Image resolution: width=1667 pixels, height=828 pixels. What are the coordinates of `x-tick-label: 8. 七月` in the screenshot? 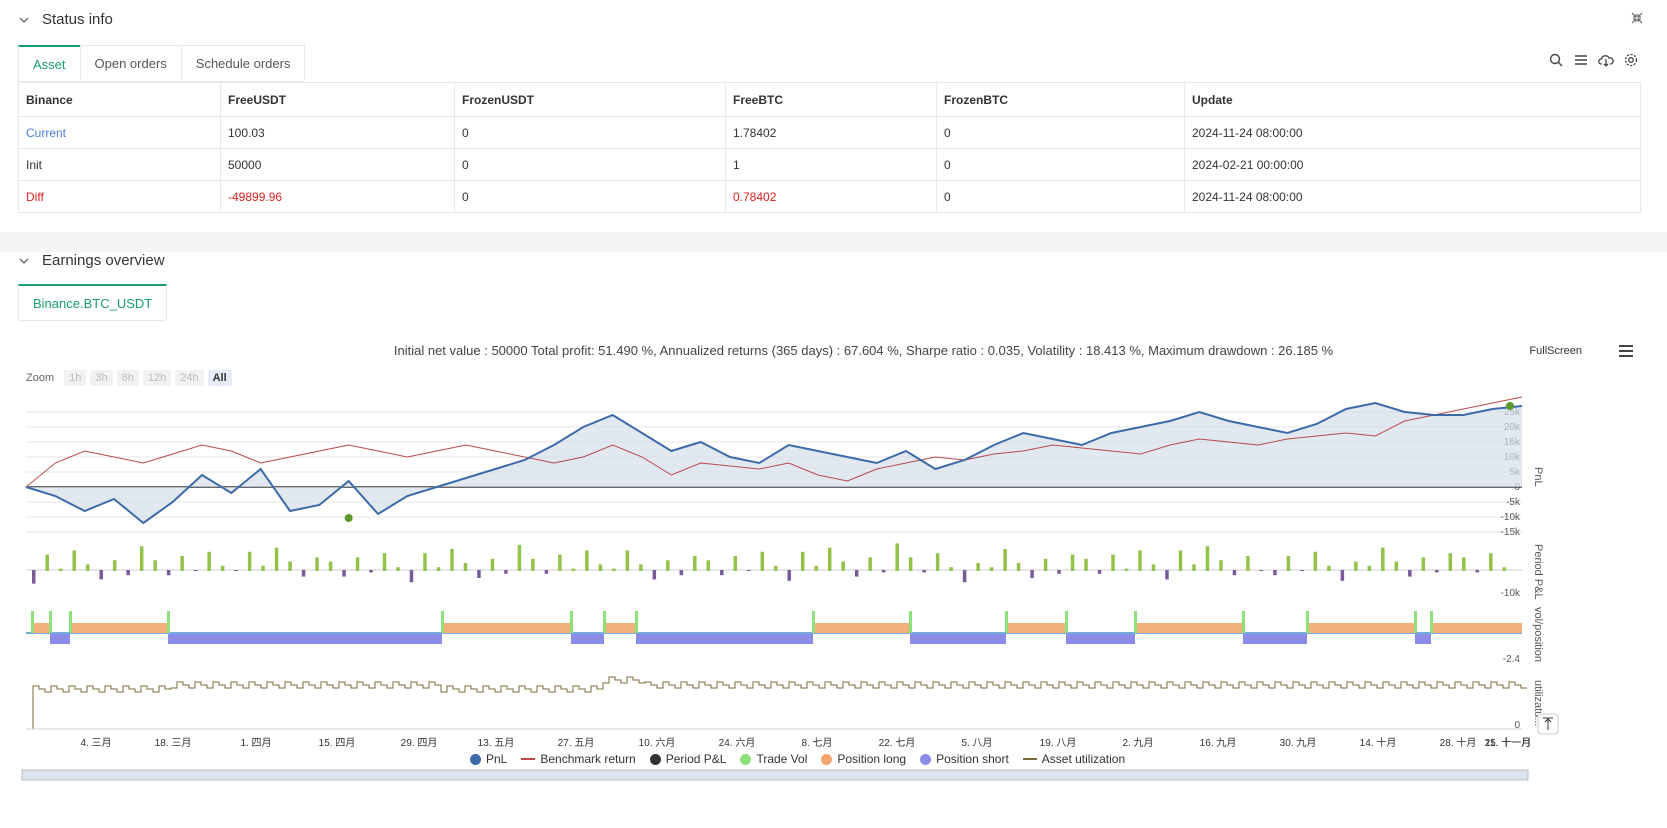 It's located at (816, 743).